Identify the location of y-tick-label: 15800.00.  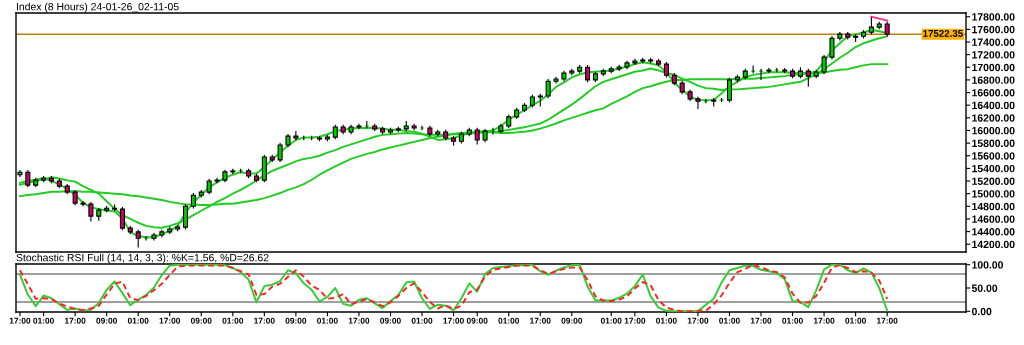
(993, 143).